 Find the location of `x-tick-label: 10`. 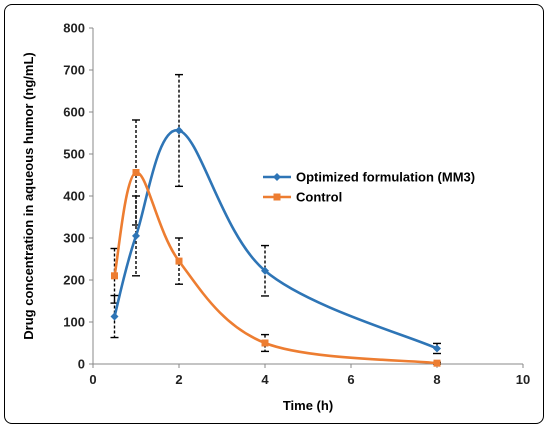

x-tick-label: 10 is located at coordinates (523, 379).